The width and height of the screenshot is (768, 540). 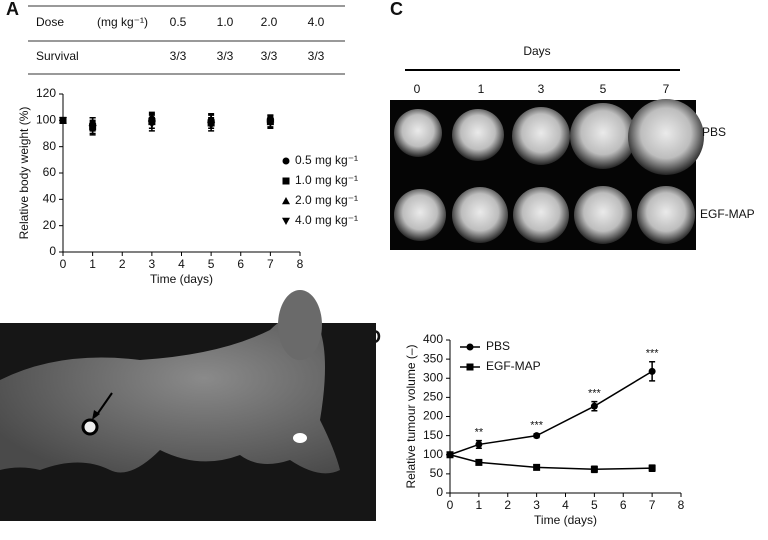 What do you see at coordinates (269, 22) in the screenshot?
I see `table-cell: 2.0` at bounding box center [269, 22].